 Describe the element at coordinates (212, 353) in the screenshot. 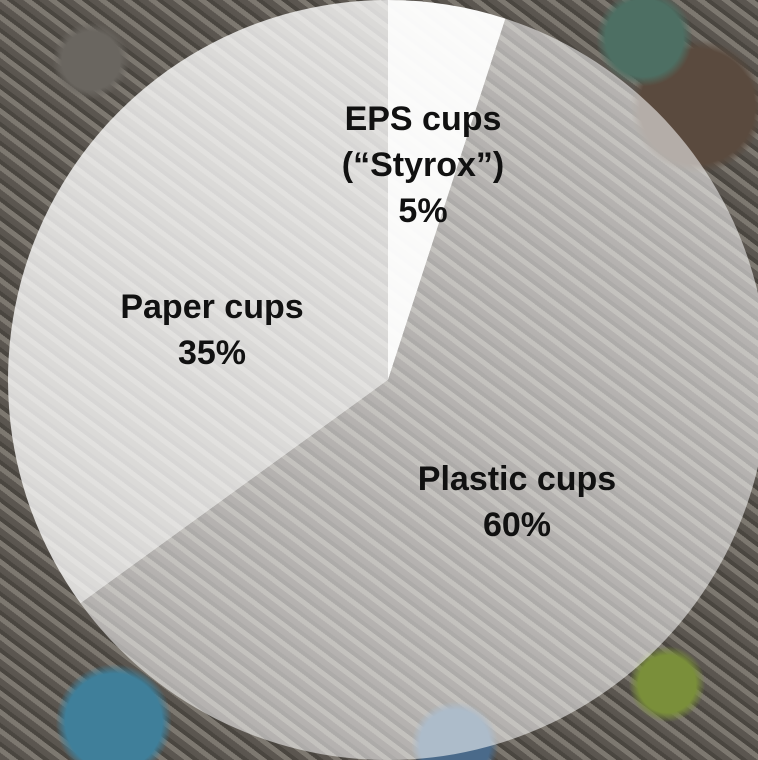

I see `slice-label-line: 35%` at that location.